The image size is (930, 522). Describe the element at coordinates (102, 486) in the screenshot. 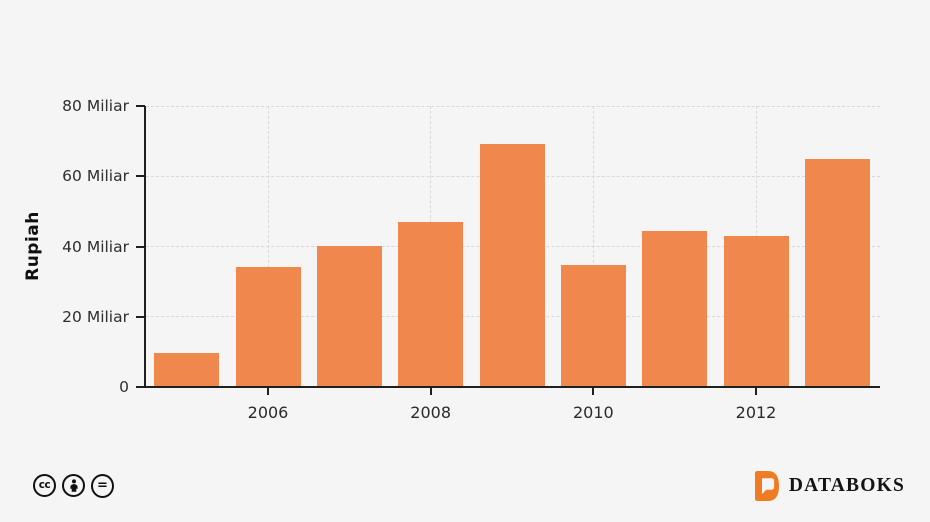

I see `no-derivatives-icon: =` at that location.